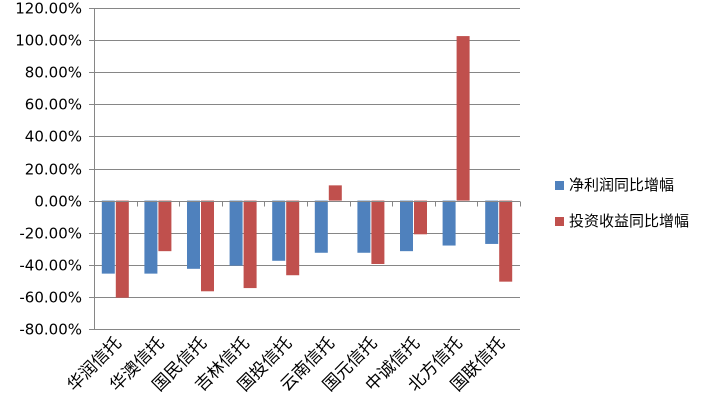  Describe the element at coordinates (53, 170) in the screenshot. I see `y-tick-label: 20.00%` at that location.